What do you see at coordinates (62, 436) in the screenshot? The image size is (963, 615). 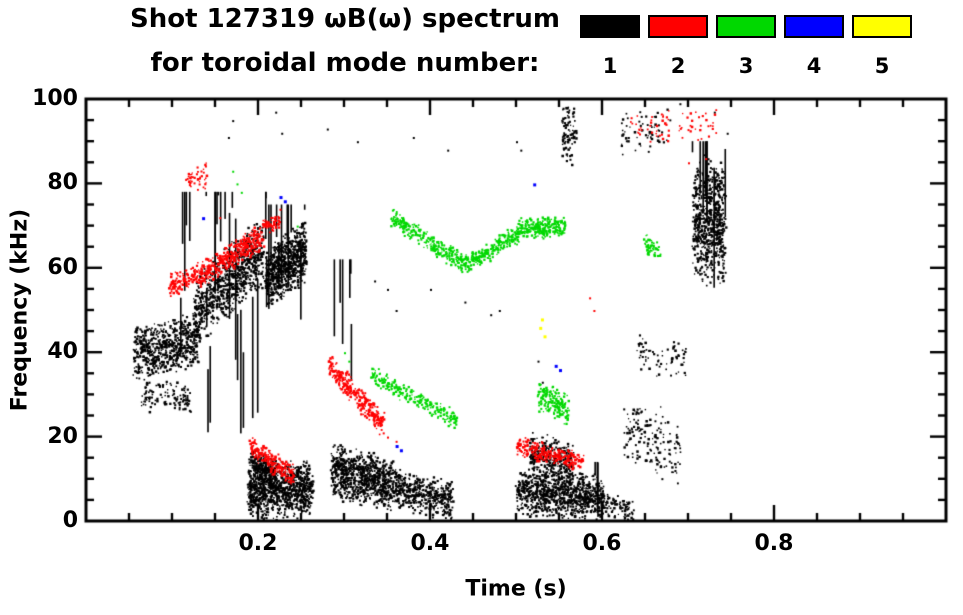 I see `y-tick-label: 20` at bounding box center [62, 436].